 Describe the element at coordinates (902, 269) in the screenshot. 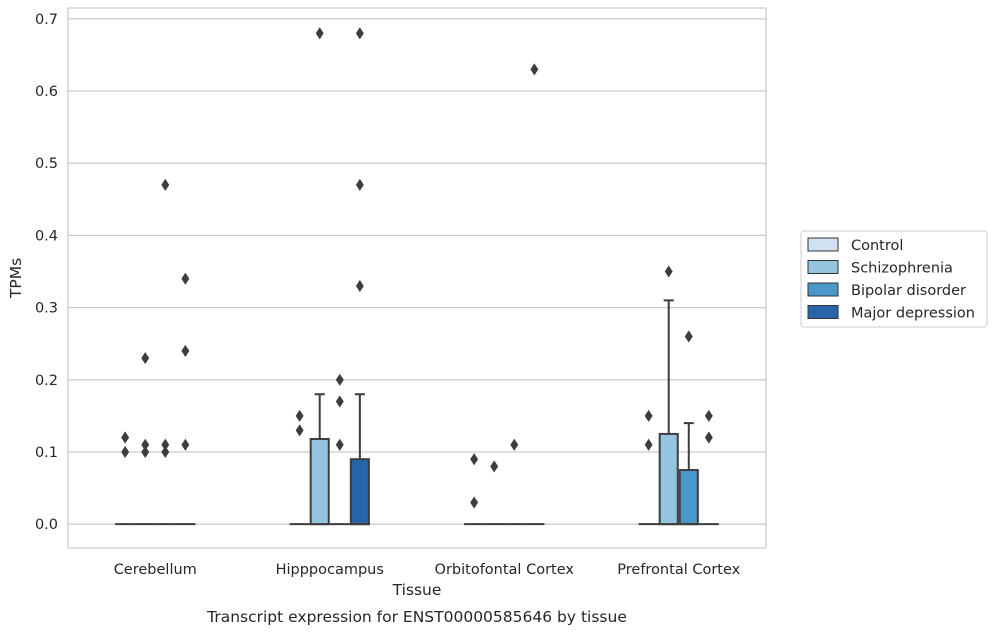

I see `legend-label: Schizophrenia` at that location.